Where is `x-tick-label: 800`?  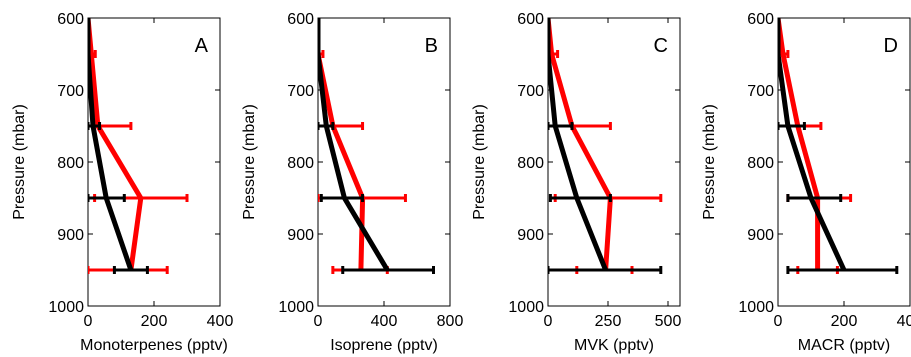 x-tick-label: 800 is located at coordinates (450, 321).